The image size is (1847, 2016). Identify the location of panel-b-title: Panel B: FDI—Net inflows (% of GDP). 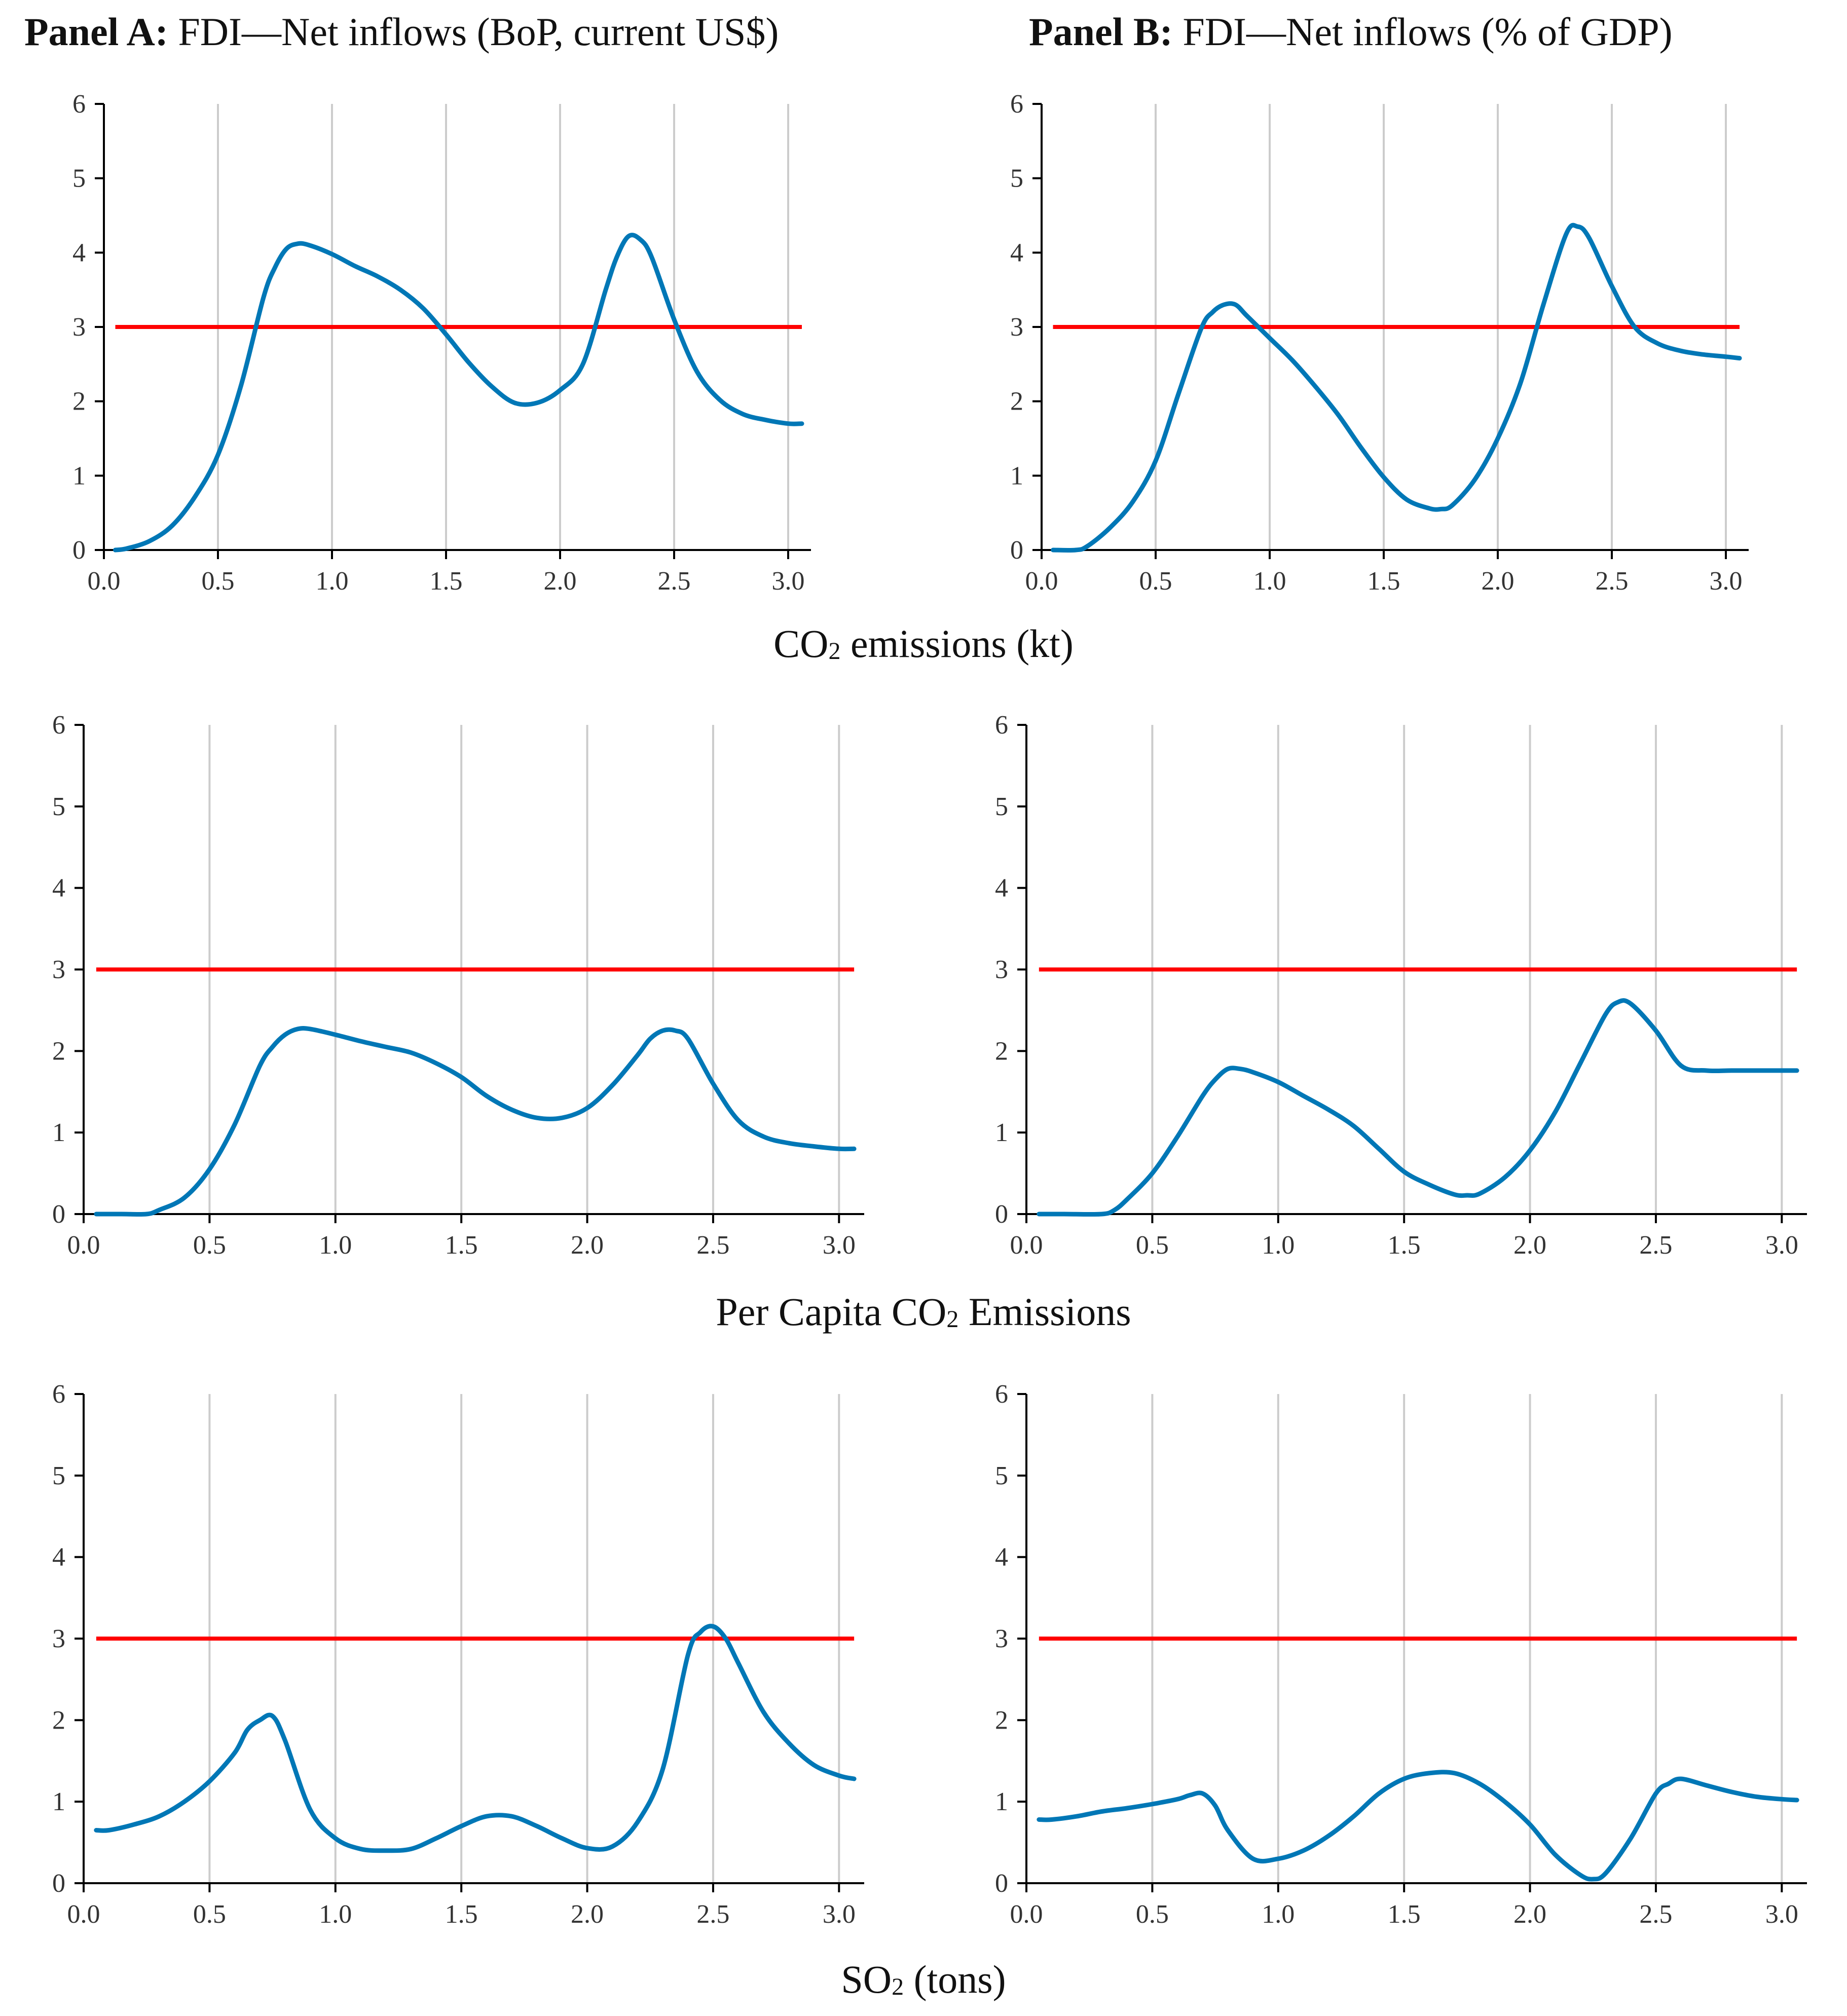
(1351, 32).